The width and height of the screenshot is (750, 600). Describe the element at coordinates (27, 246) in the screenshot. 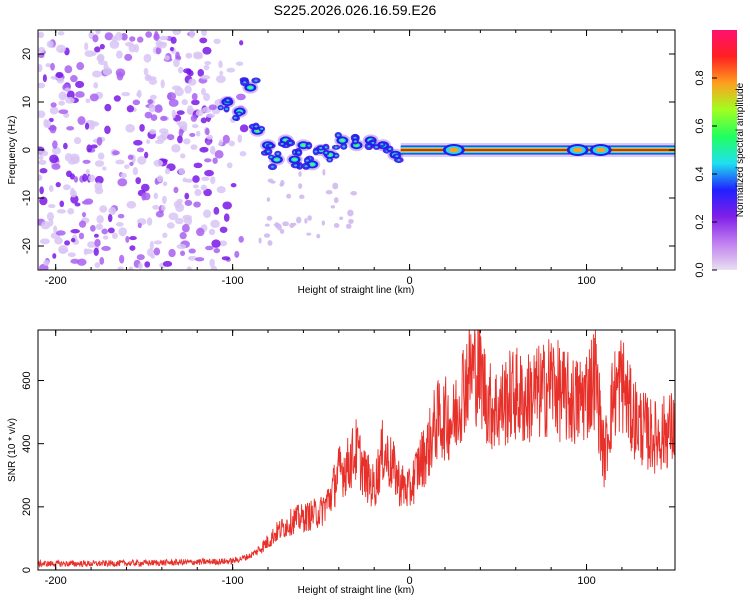

I see `y-tick-label: -20` at that location.